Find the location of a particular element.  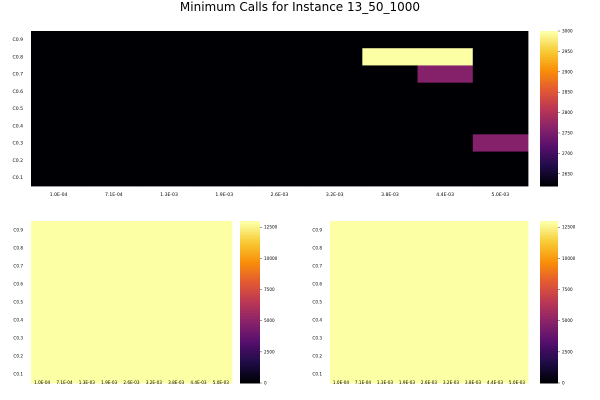

y-tick-label: C0.3 is located at coordinates (317, 338).